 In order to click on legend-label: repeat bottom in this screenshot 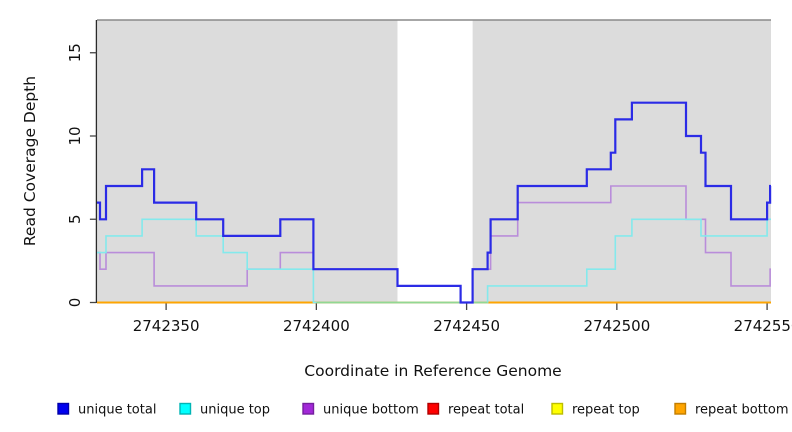, I will do `click(742, 410)`.